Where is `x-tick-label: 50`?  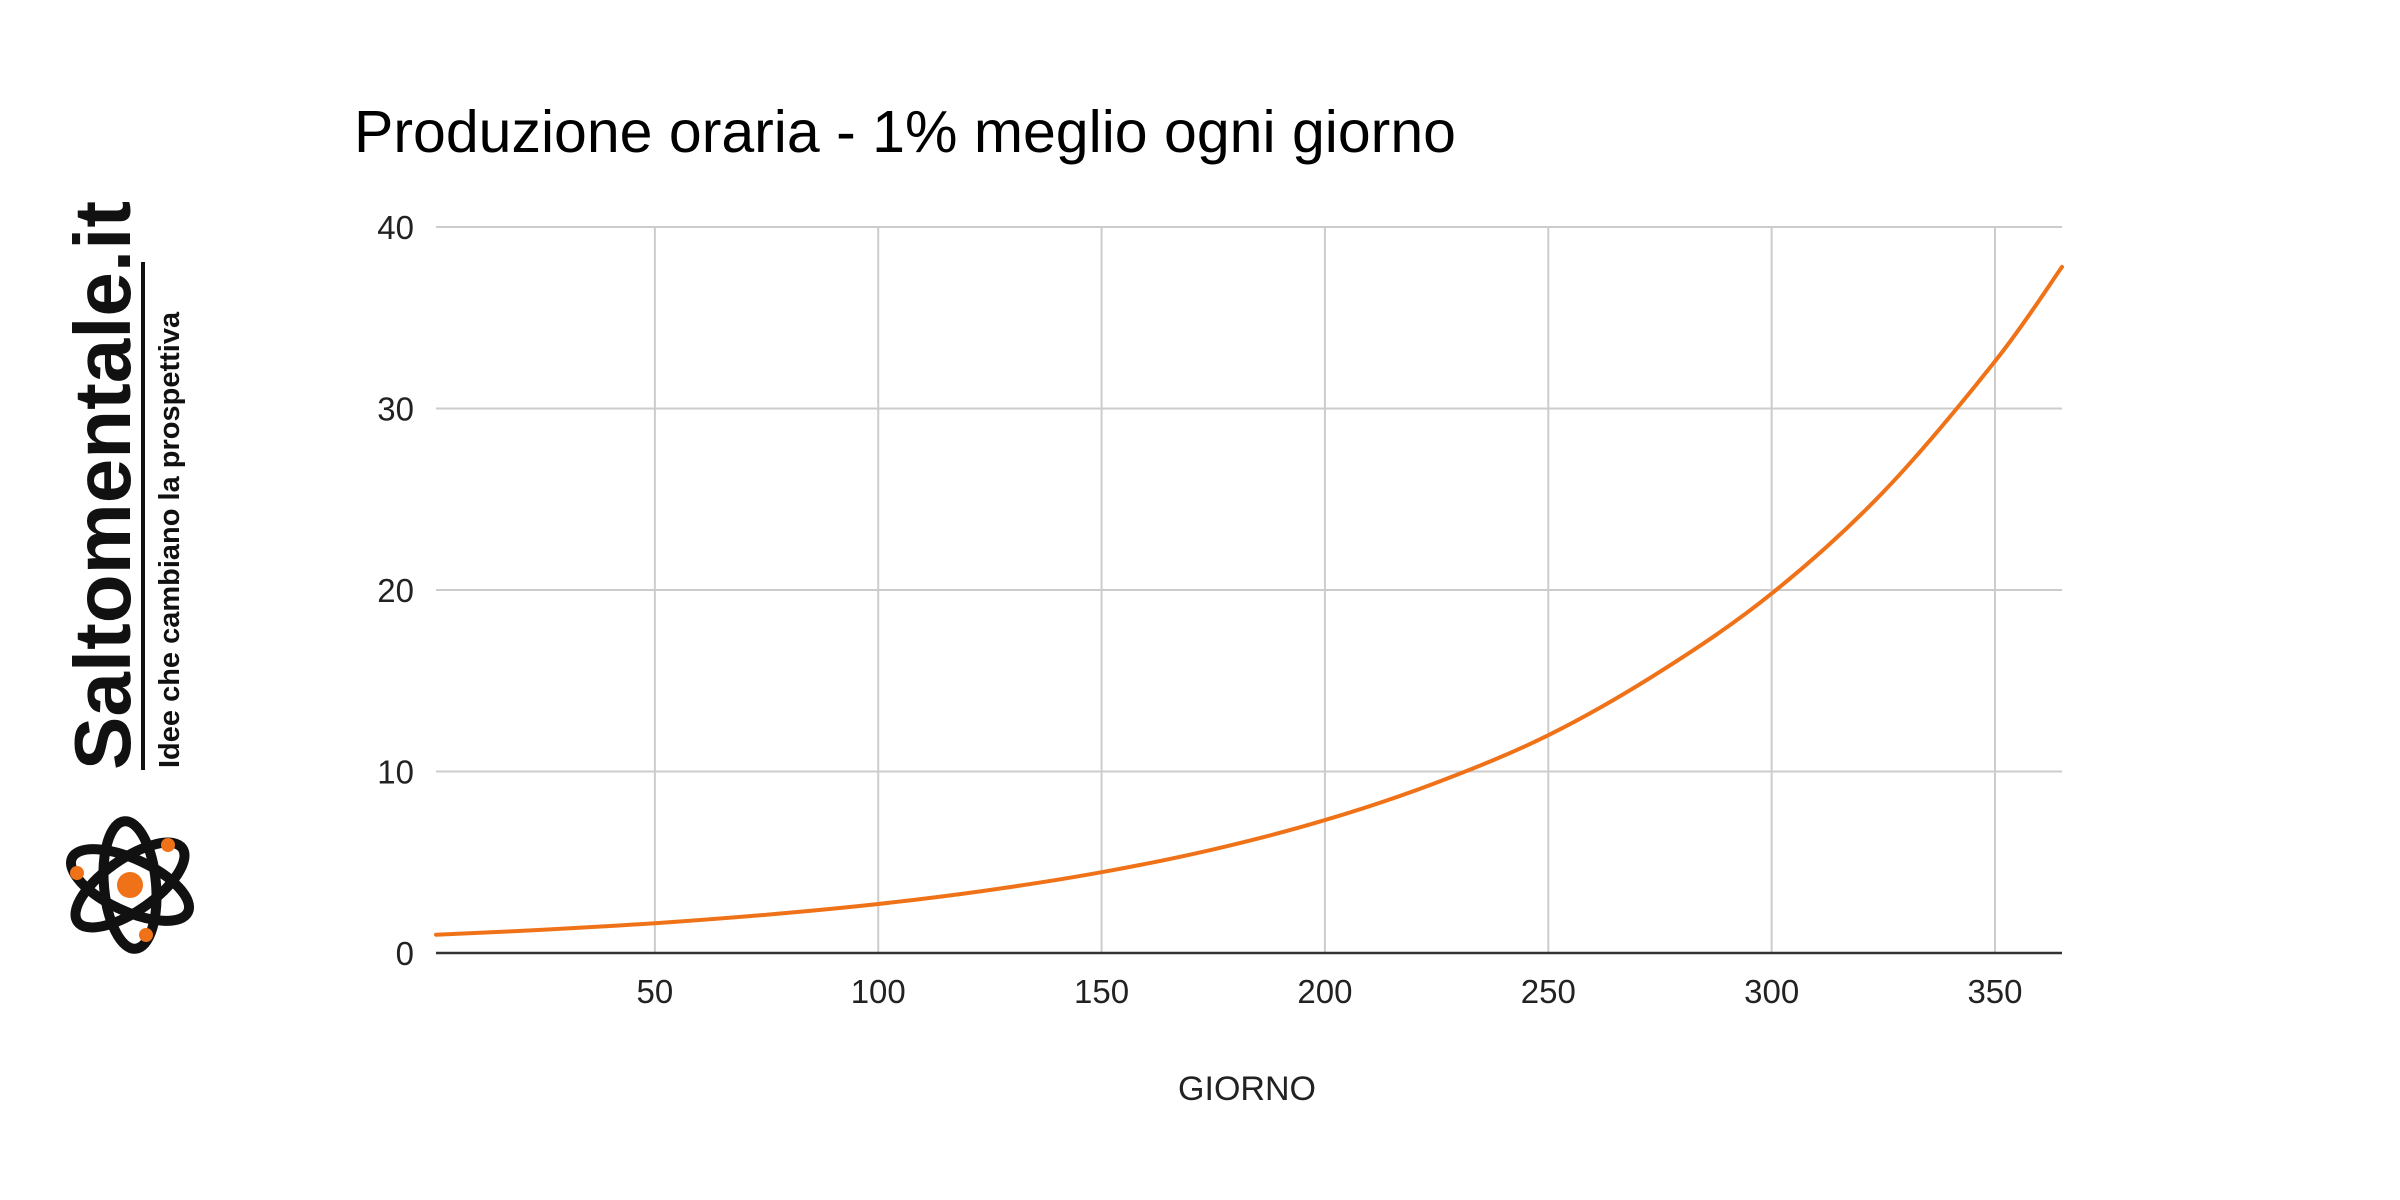
x-tick-label: 50 is located at coordinates (655, 991).